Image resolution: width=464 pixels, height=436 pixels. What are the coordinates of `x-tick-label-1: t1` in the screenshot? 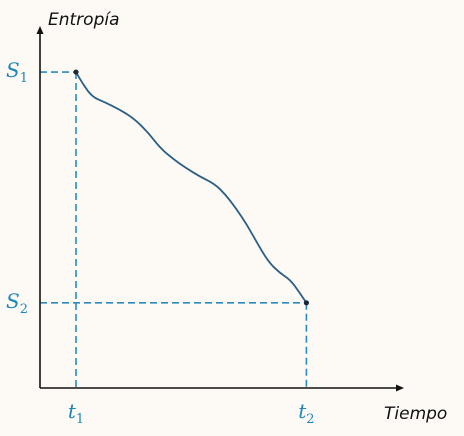 It's located at (76, 413).